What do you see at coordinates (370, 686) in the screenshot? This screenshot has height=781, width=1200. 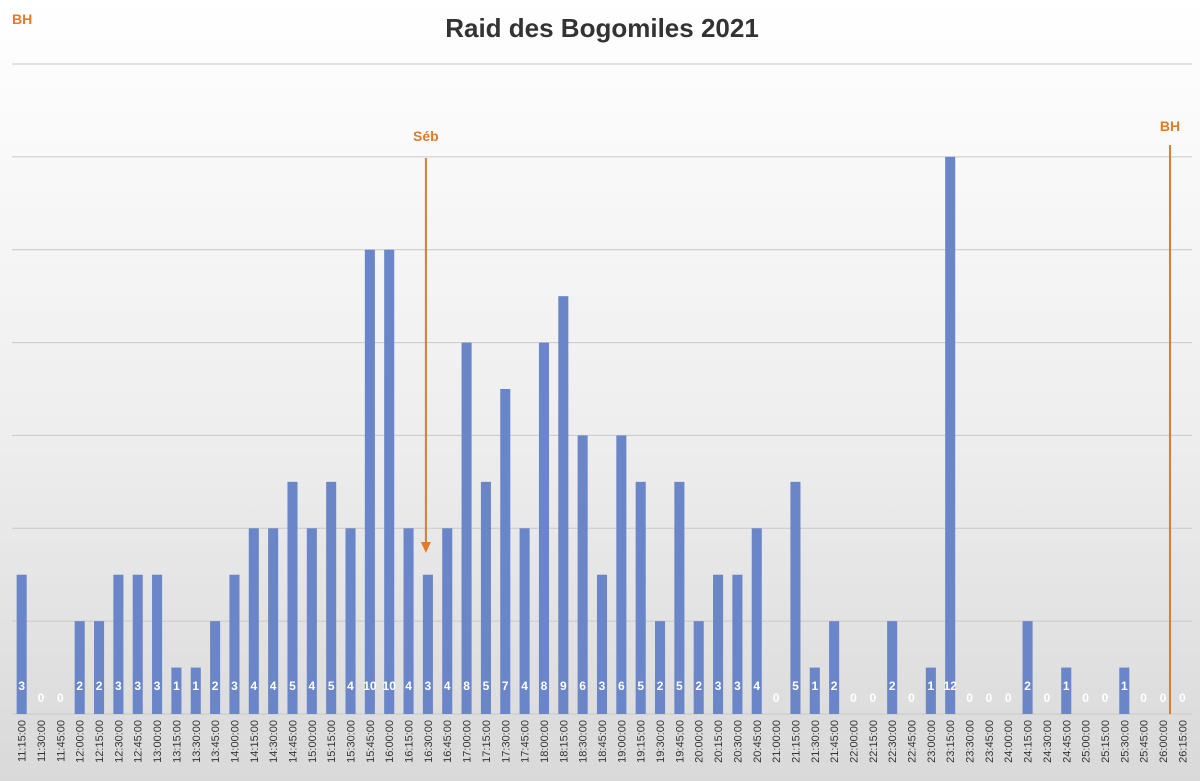 I see `data-label: 10` at bounding box center [370, 686].